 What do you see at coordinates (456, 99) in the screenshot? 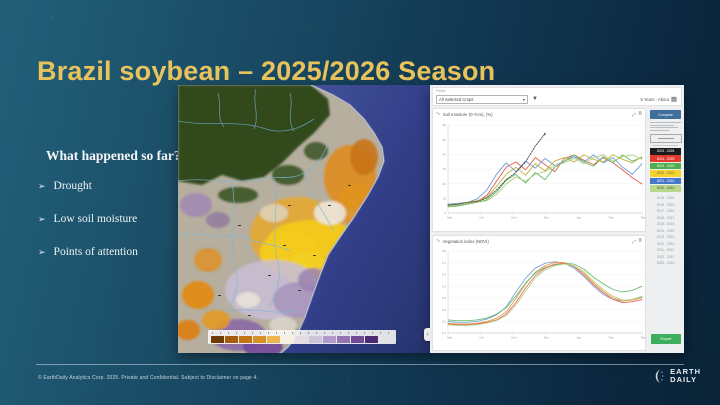
I see `crop-selector-value: All Selected Crops` at bounding box center [456, 99].